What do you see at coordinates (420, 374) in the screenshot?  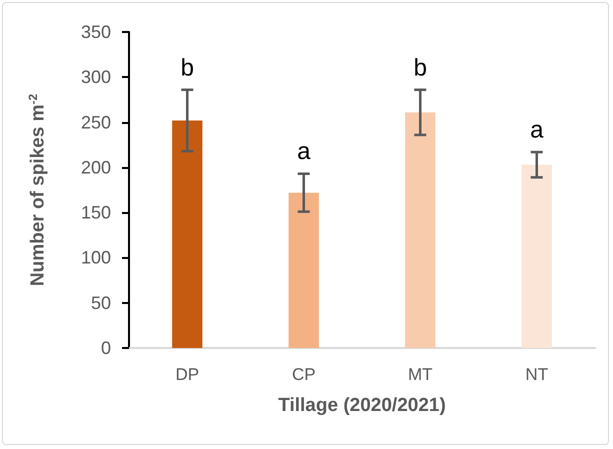 I see `x-tick-label: MT` at bounding box center [420, 374].